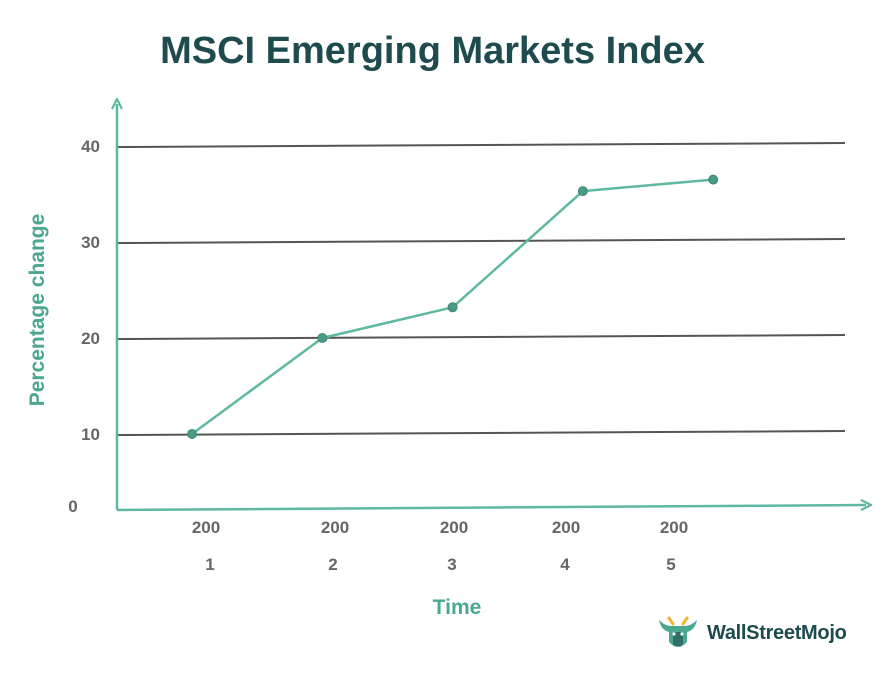 This screenshot has height=686, width=895. Describe the element at coordinates (90, 242) in the screenshot. I see `y-tick-label: 30` at that location.